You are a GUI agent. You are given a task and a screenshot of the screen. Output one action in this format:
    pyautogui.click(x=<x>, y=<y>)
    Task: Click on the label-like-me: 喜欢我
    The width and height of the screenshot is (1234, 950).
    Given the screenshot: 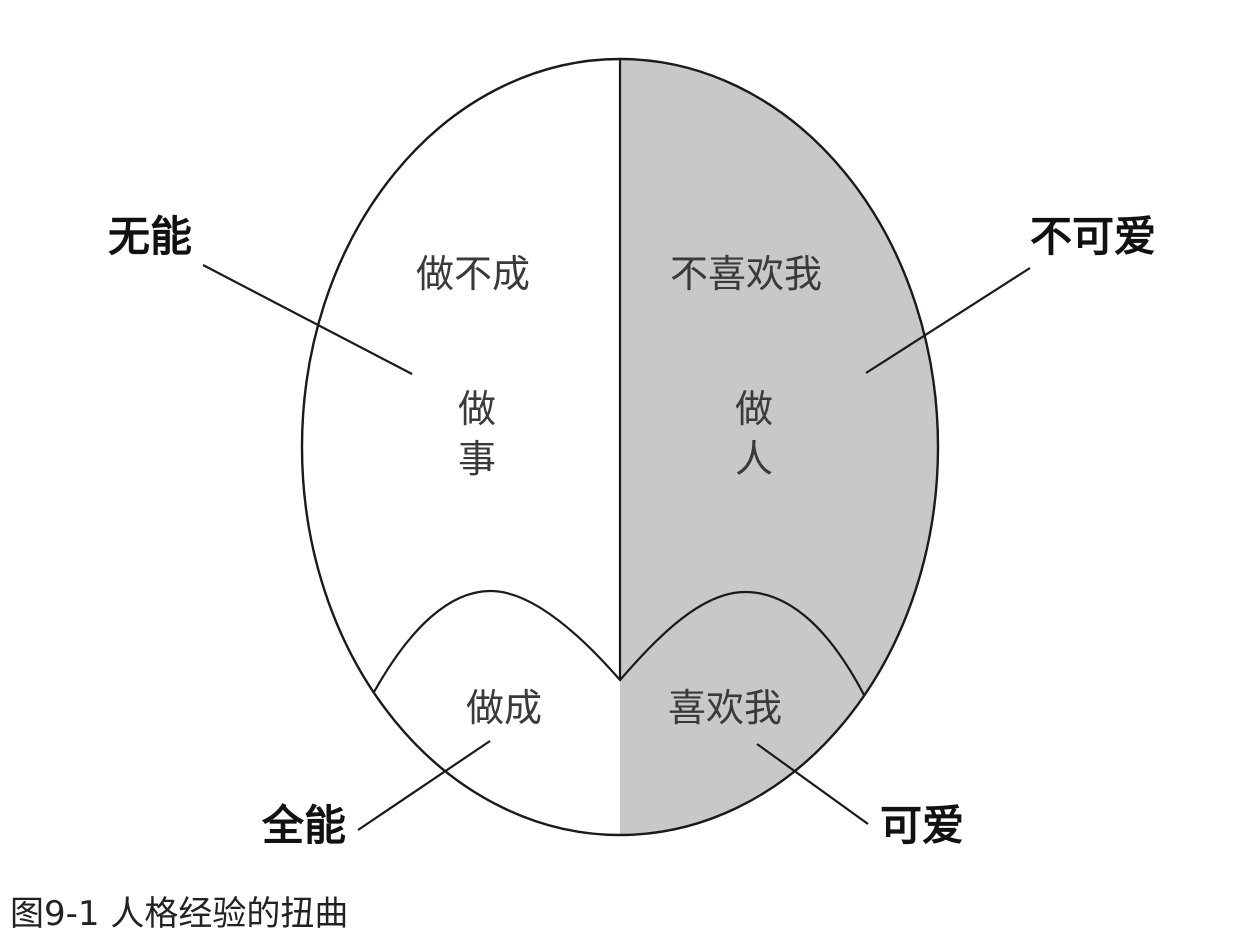 What is the action you would take?
    pyautogui.click(x=725, y=708)
    